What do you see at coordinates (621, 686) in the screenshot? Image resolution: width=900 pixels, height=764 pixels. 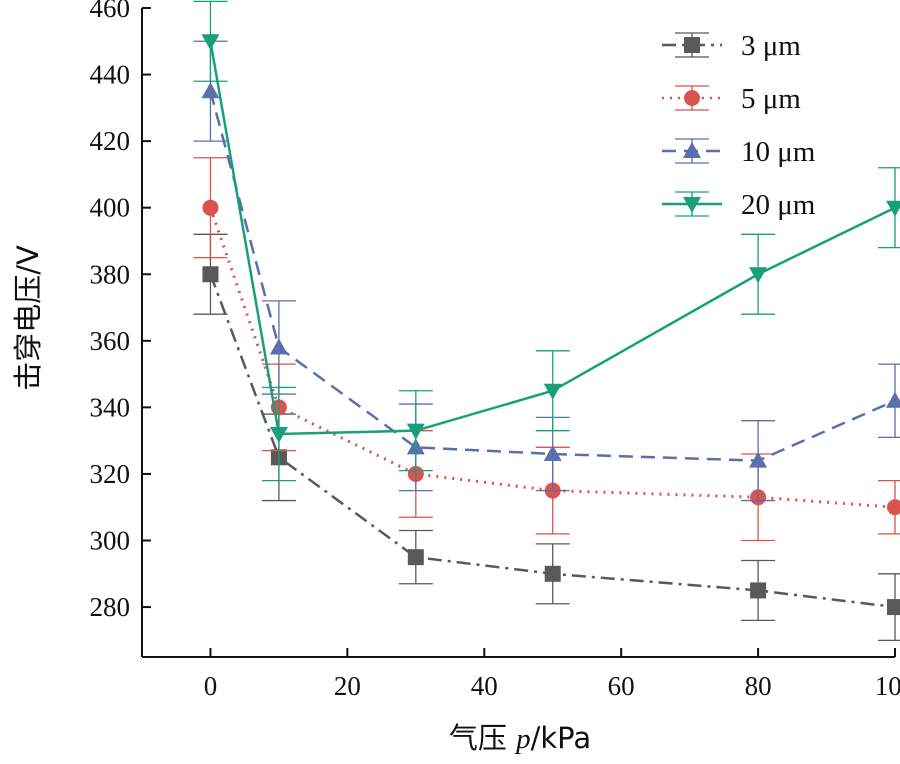 I see `x-tick-label: 60` at bounding box center [621, 686].